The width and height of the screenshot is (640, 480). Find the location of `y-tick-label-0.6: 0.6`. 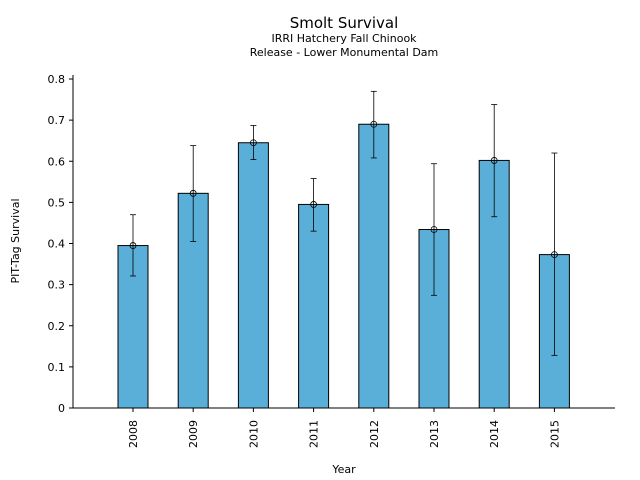

y-tick-label-0.6: 0.6 is located at coordinates (57, 161).